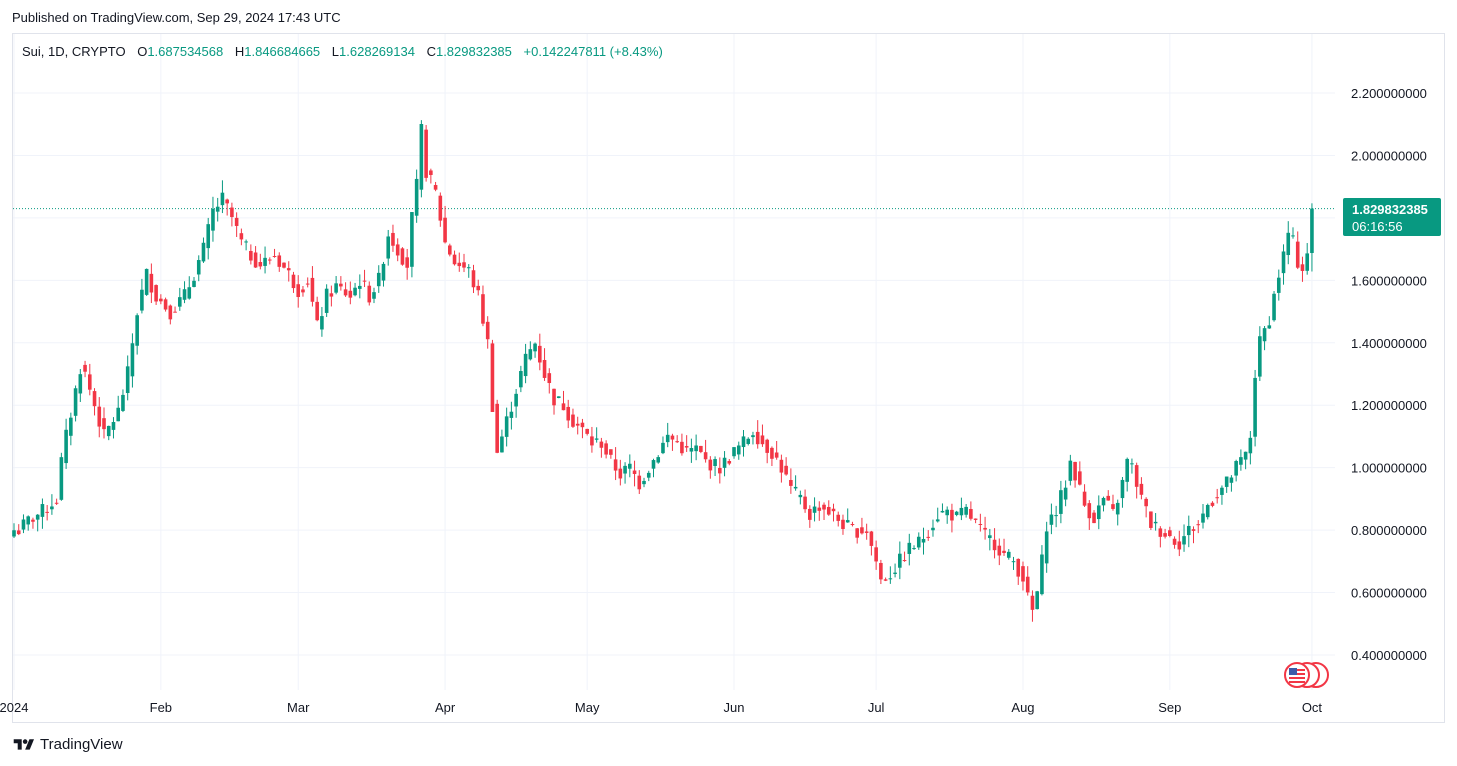 The image size is (1457, 766). What do you see at coordinates (1306, 675) in the screenshot?
I see `us-flag-icon` at bounding box center [1306, 675].